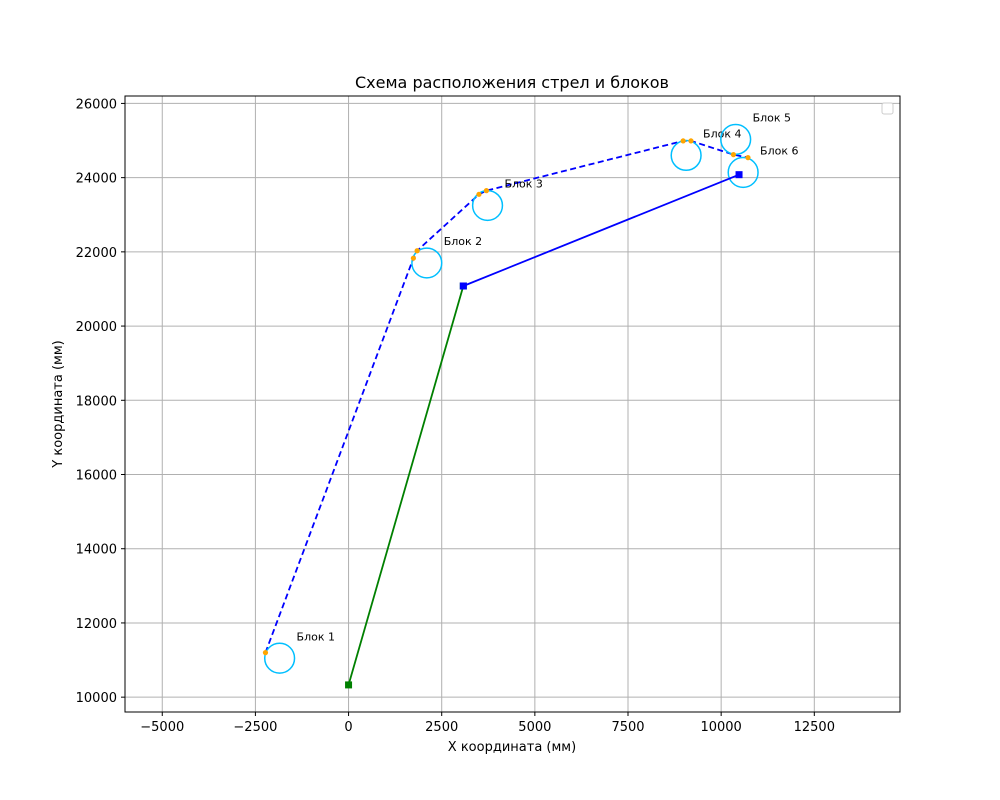  I want to click on x-axis-label: X координата (мм), so click(512, 747).